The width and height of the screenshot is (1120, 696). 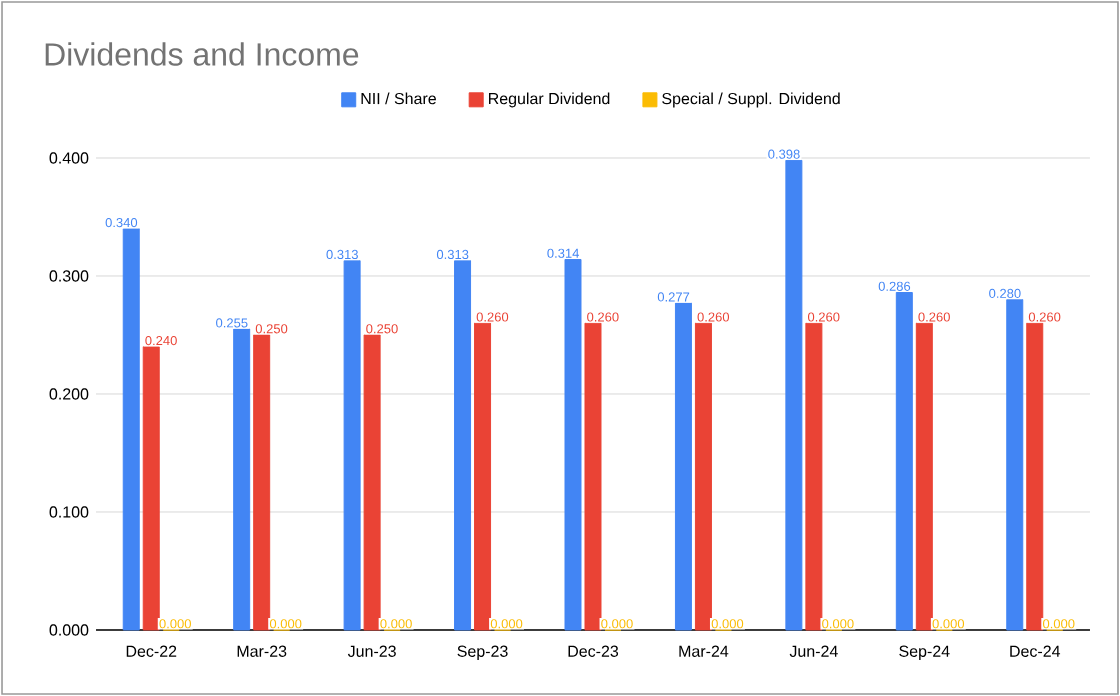 I want to click on legend-label: Special / Suppl. Dividend, so click(x=751, y=100).